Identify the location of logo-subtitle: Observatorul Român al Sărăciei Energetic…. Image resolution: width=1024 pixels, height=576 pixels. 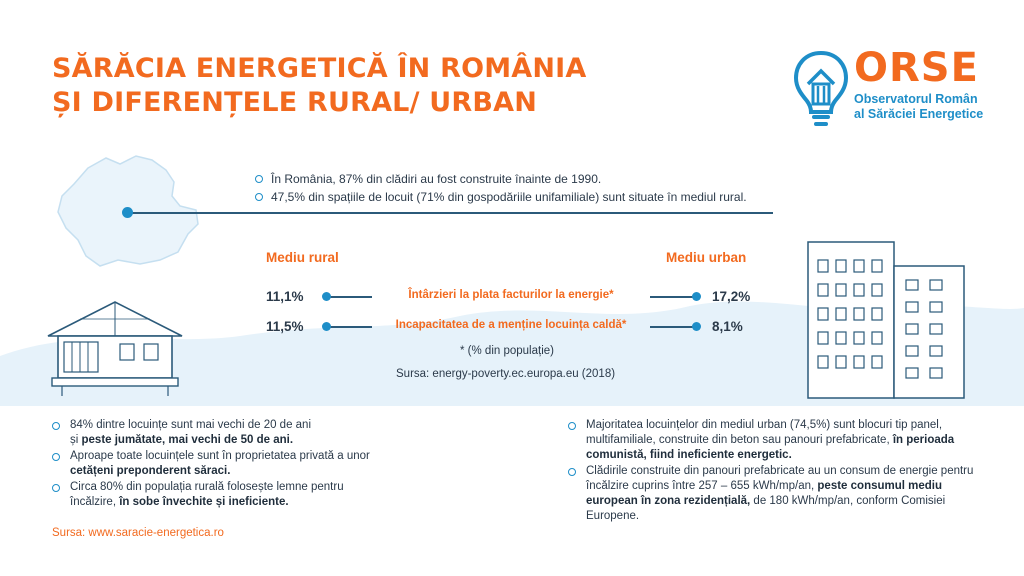
(918, 107).